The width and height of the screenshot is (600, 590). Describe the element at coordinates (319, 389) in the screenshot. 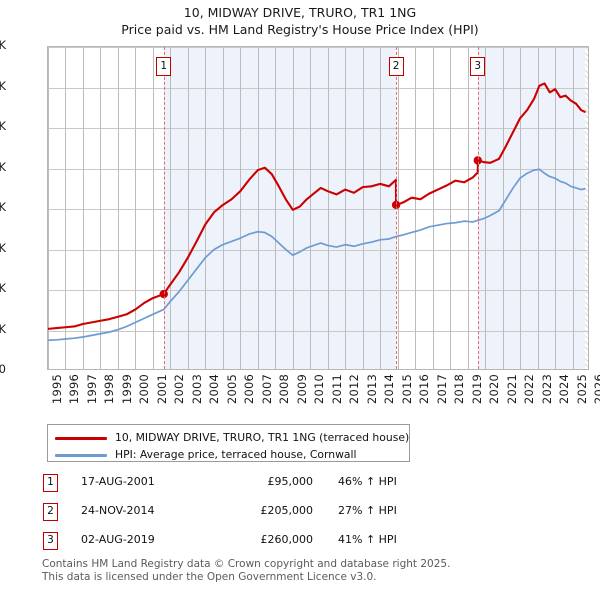

I see `x-axis-tick-label: 2010` at that location.